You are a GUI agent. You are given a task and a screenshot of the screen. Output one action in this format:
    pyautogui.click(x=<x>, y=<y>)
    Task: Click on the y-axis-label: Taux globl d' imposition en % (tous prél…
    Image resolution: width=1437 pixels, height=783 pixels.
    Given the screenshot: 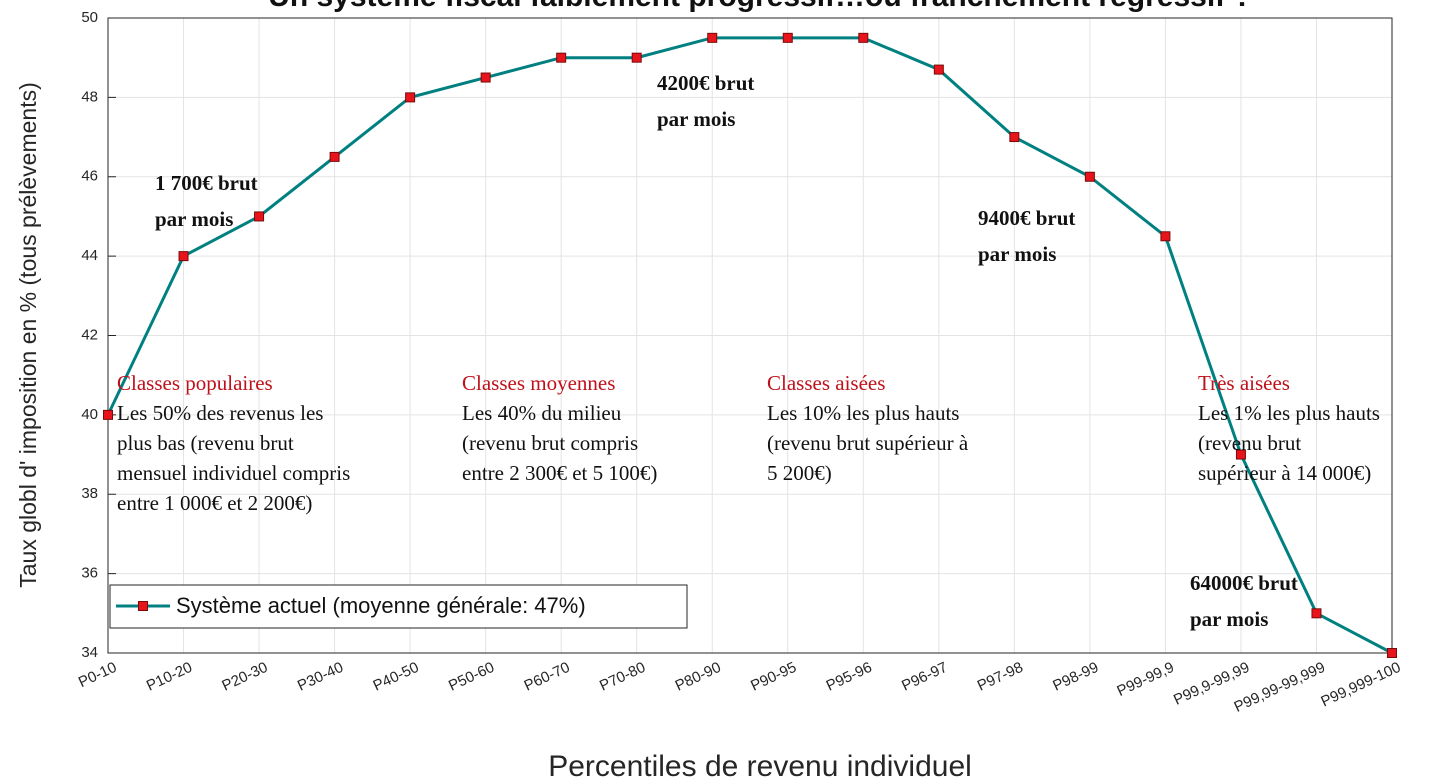 What is the action you would take?
    pyautogui.click(x=28, y=335)
    